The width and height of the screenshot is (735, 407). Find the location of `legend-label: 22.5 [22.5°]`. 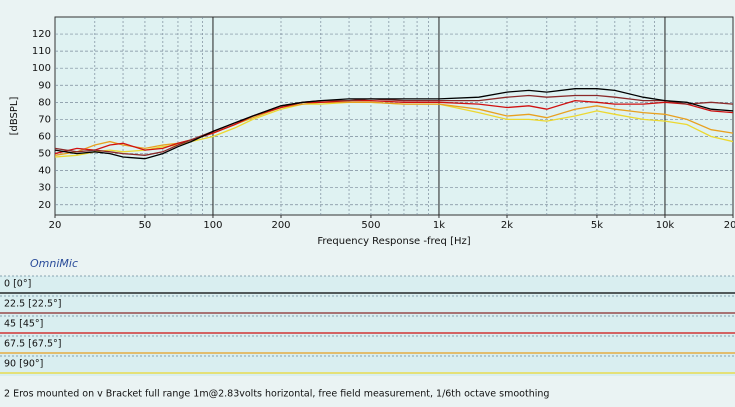

legend-label: 22.5 [22.5°] is located at coordinates (33, 304).